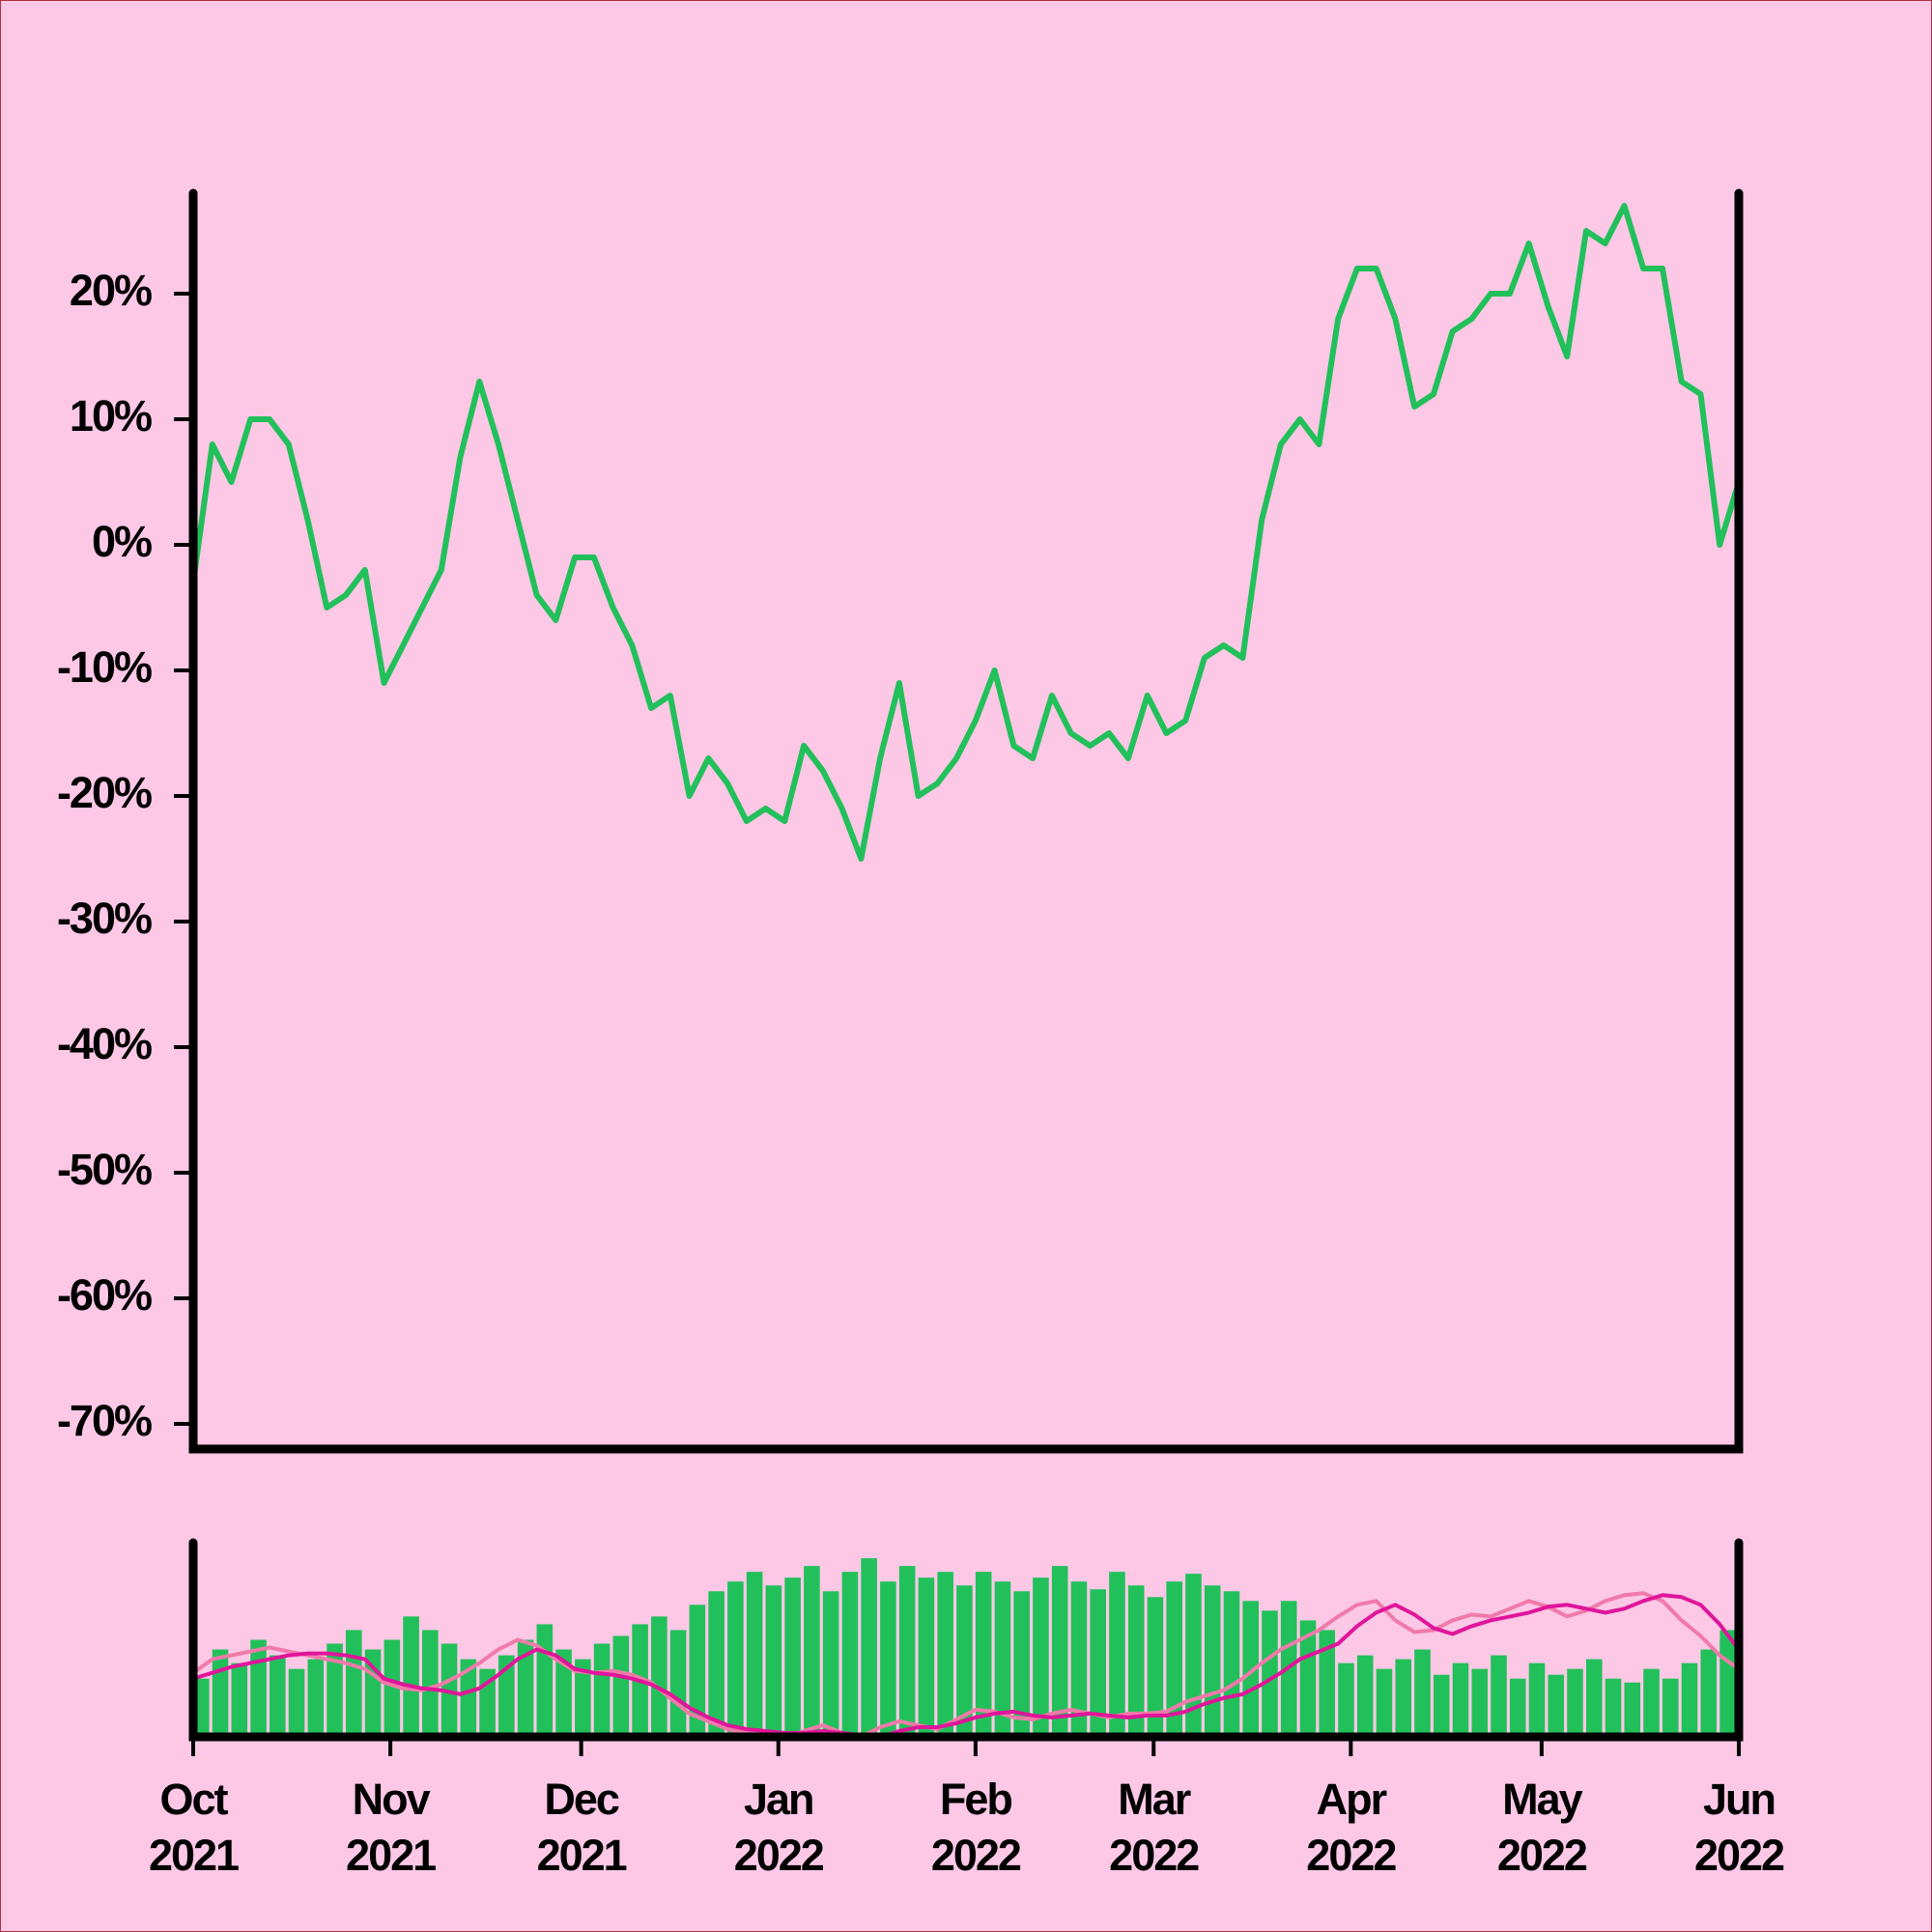 The width and height of the screenshot is (1932, 1932). What do you see at coordinates (582, 1827) in the screenshot?
I see `x-tick-label: Dec 2021` at bounding box center [582, 1827].